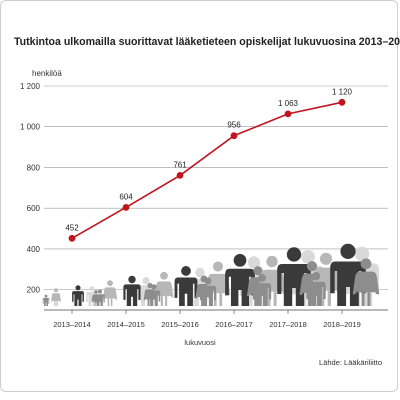  I want to click on x-tick-label: 2017–2018, so click(288, 324).